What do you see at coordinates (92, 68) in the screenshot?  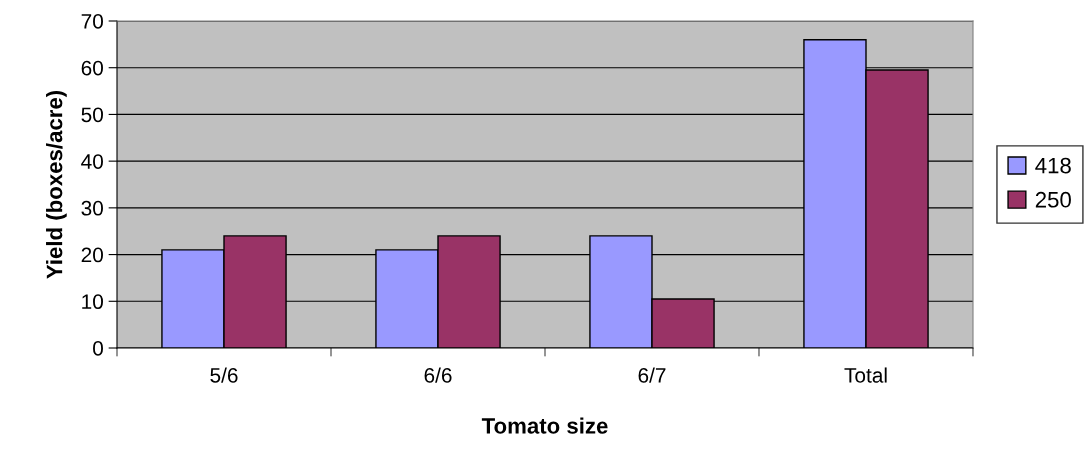 I see `y-tick-label: 60` at bounding box center [92, 68].